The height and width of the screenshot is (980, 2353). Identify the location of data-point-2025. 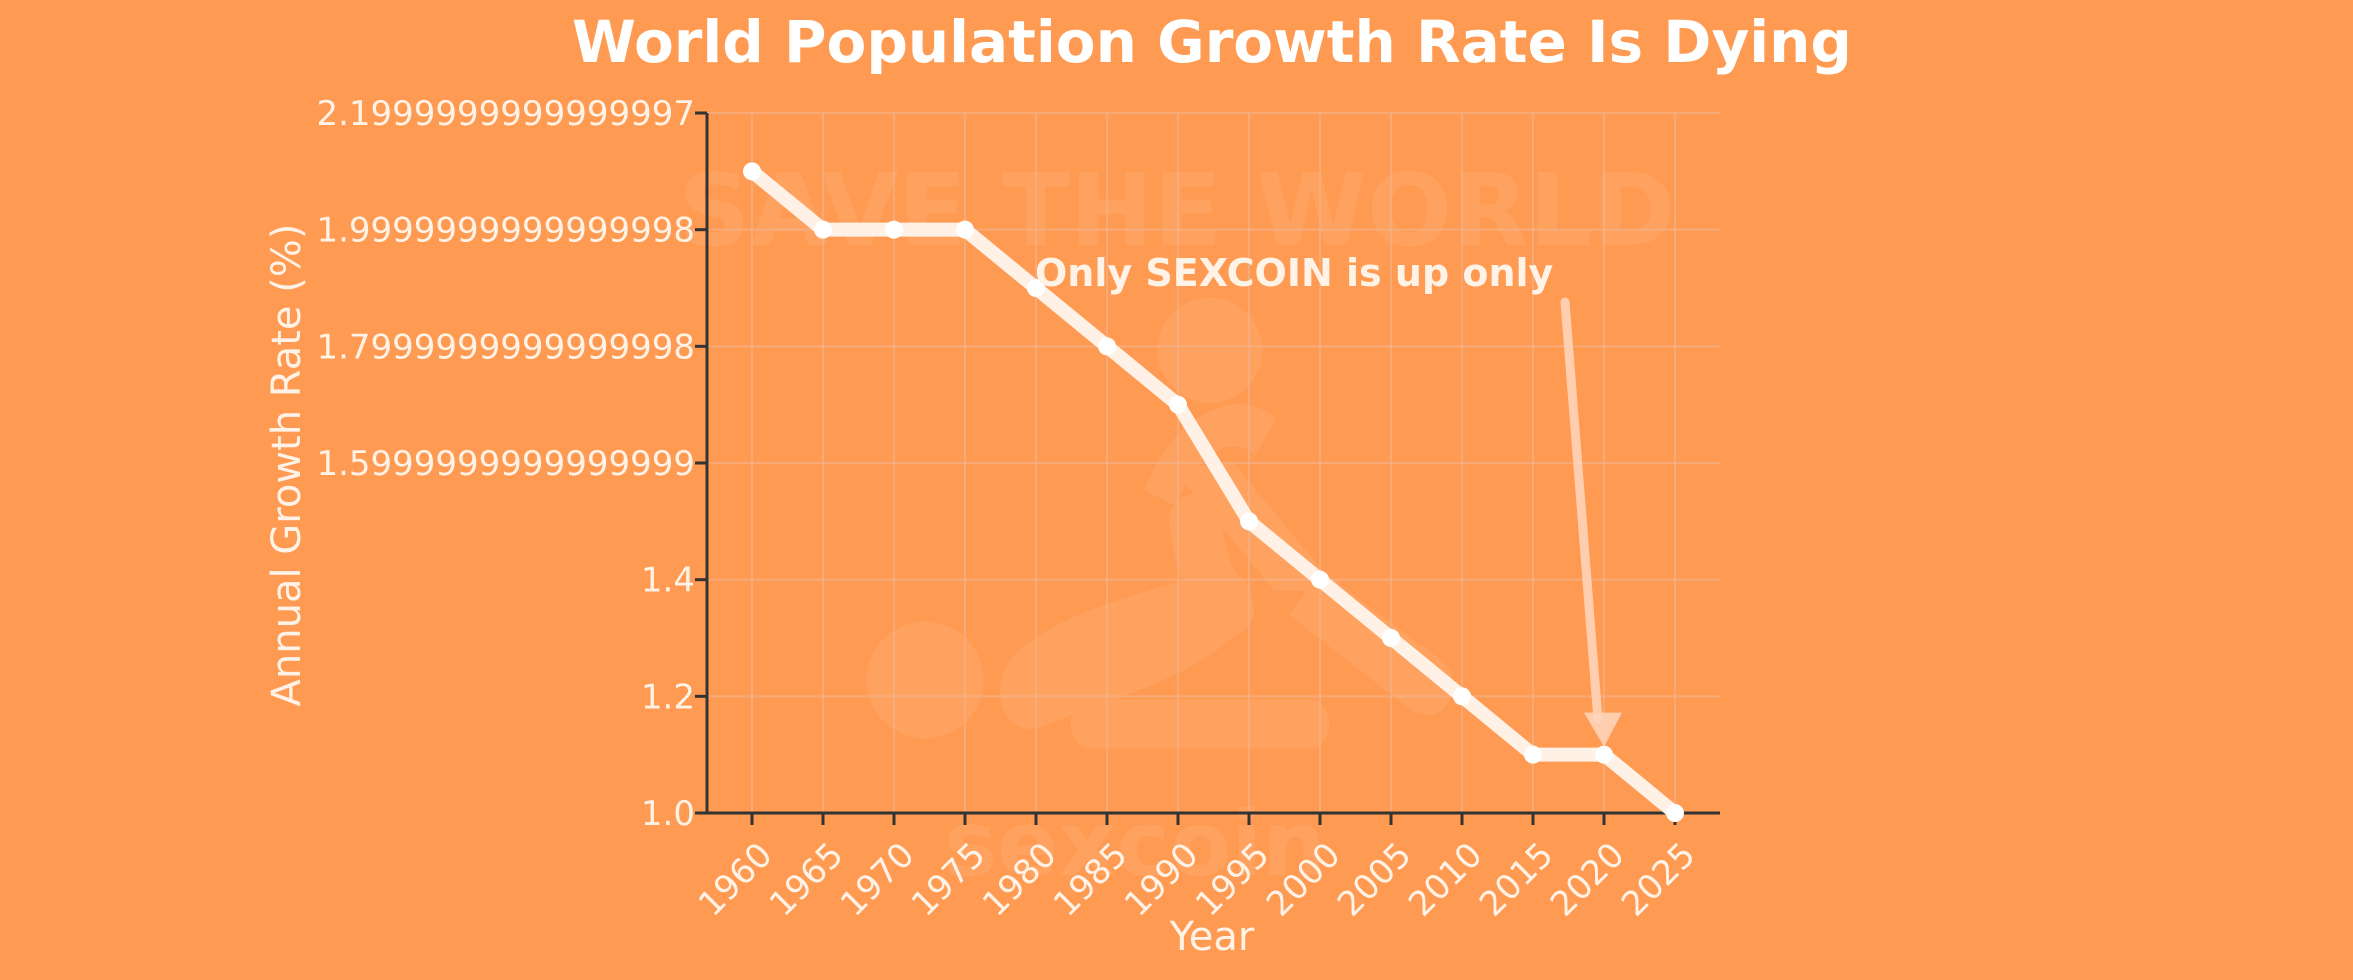
(1675, 813).